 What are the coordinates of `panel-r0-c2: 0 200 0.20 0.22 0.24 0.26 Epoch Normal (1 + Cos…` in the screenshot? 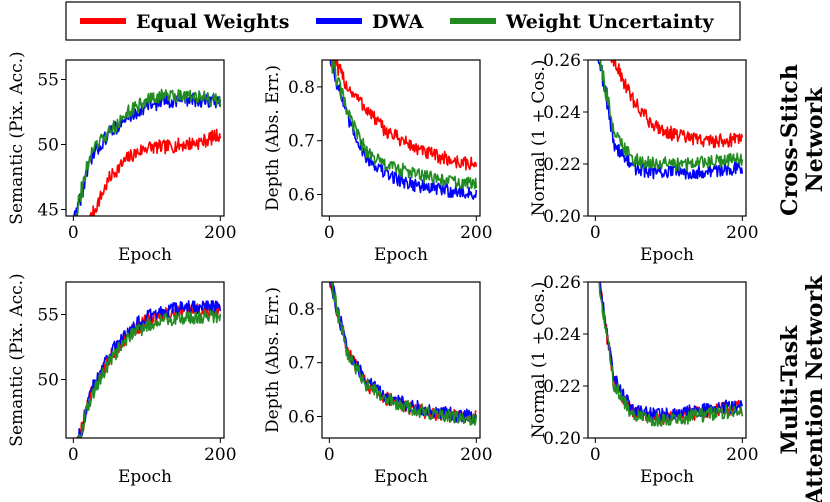 It's located at (644, 158).